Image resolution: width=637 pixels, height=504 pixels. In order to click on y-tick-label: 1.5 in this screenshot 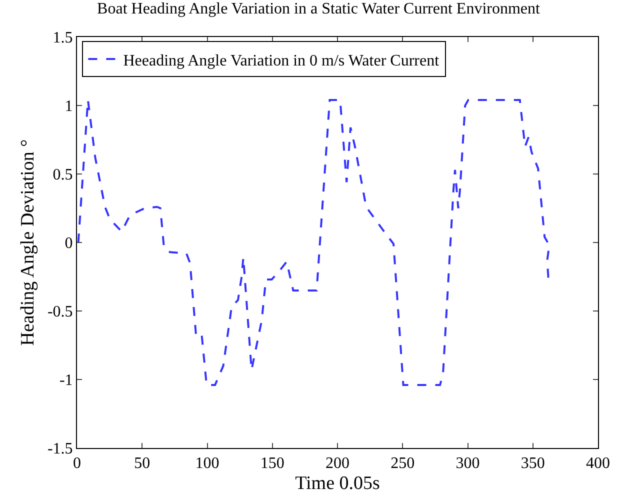, I will do `click(62, 38)`.